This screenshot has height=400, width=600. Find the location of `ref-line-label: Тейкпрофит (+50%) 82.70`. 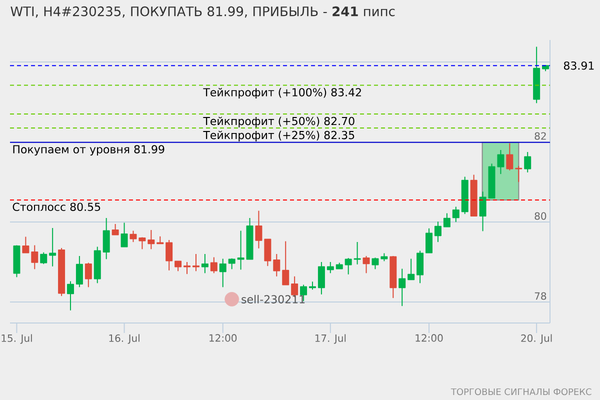

ref-line-label: Тейкпрофит (+50%) 82.70 is located at coordinates (278, 122).